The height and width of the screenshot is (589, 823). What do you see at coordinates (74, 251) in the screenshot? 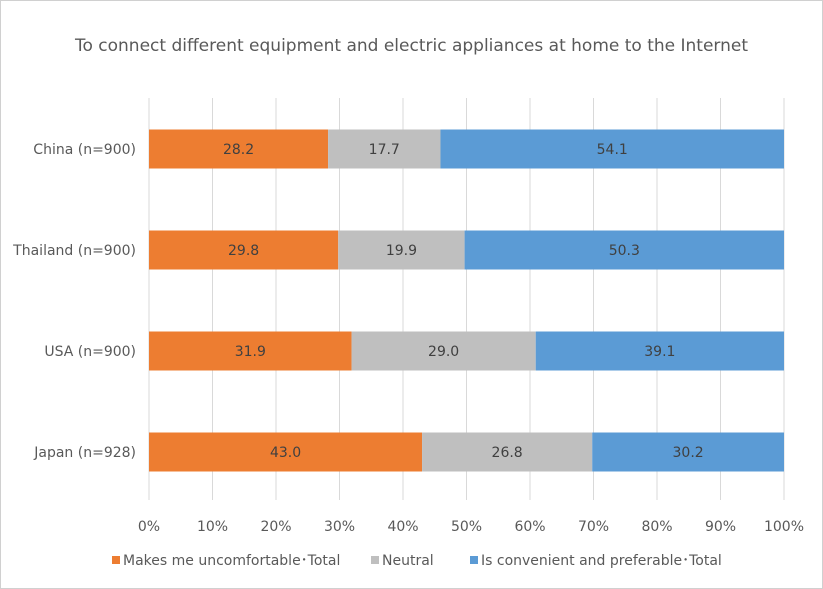
I see `category-label: Thailand (n=900)` at bounding box center [74, 251].